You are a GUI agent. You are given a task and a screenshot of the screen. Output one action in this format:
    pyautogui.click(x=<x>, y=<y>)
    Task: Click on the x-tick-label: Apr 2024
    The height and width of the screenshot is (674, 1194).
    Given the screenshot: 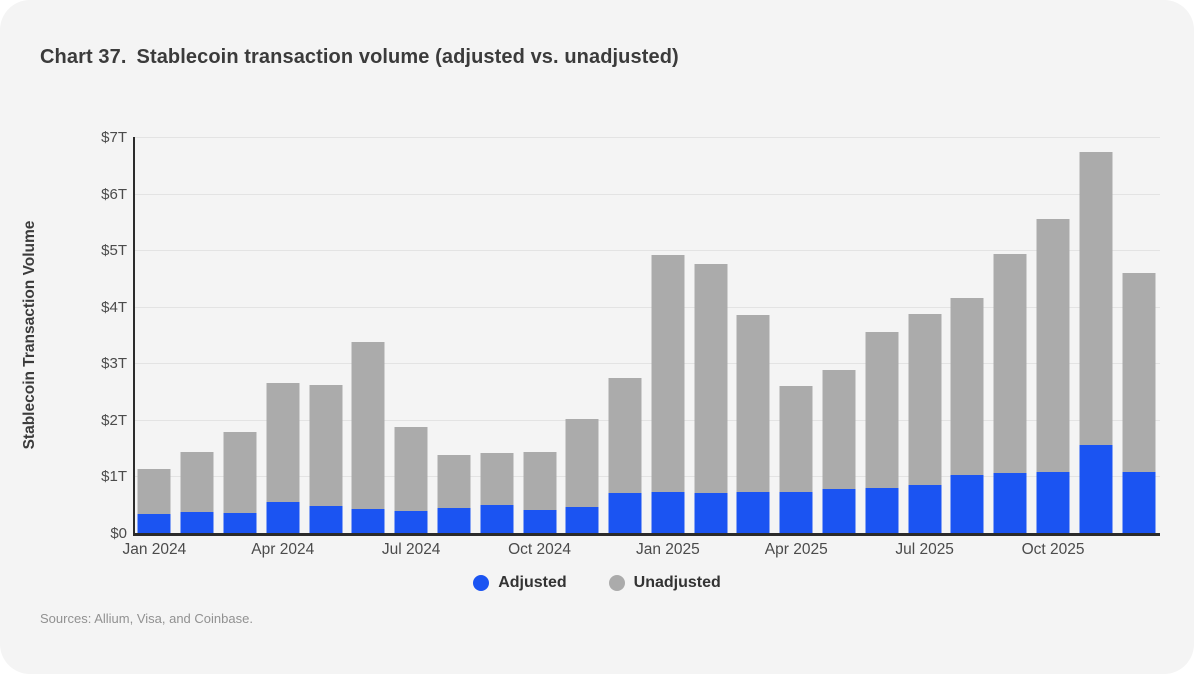 What is the action you would take?
    pyautogui.click(x=283, y=549)
    